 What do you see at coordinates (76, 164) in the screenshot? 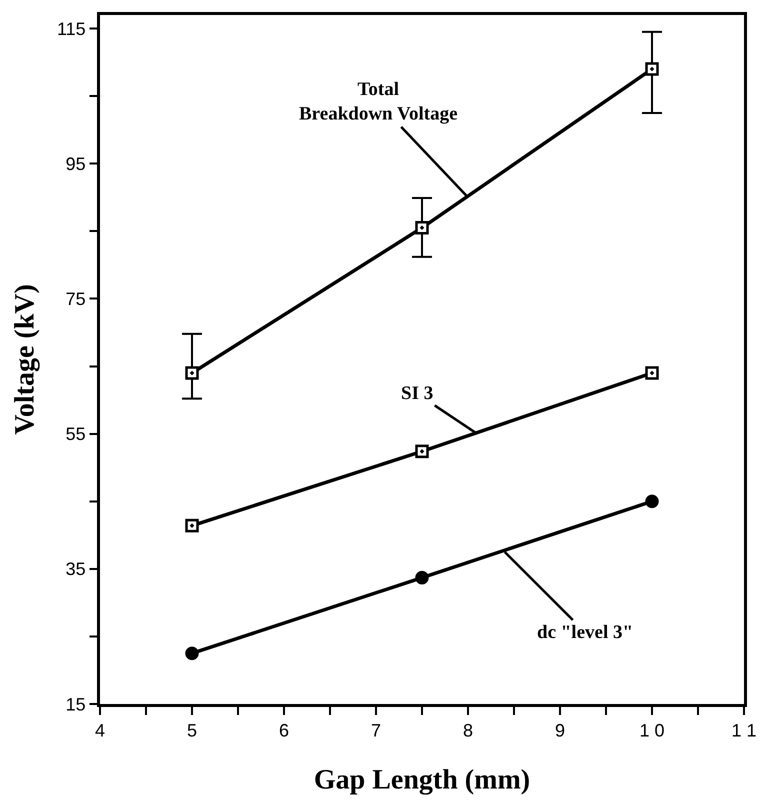
I see `y-tick-label: 95` at bounding box center [76, 164].